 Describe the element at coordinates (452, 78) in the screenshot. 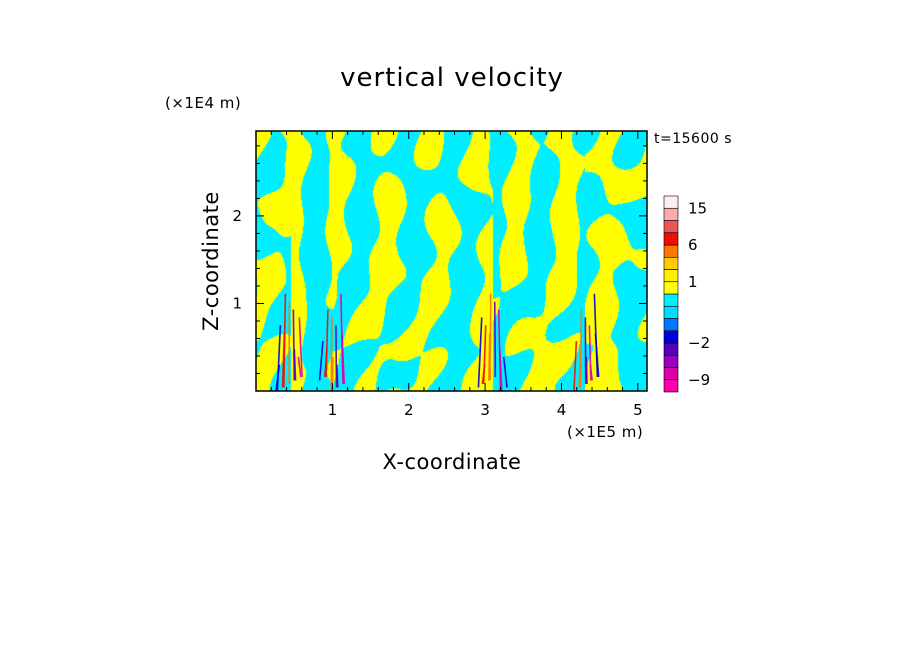

I see `chart-title: vertical velocity` at that location.